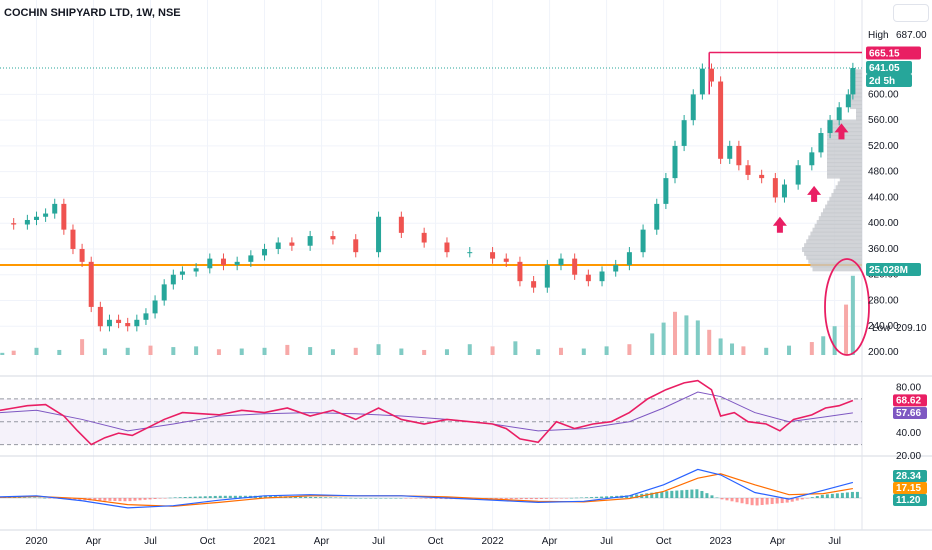 The width and height of the screenshot is (932, 550). I want to click on macd-signal-tag-bg, so click(910, 488).